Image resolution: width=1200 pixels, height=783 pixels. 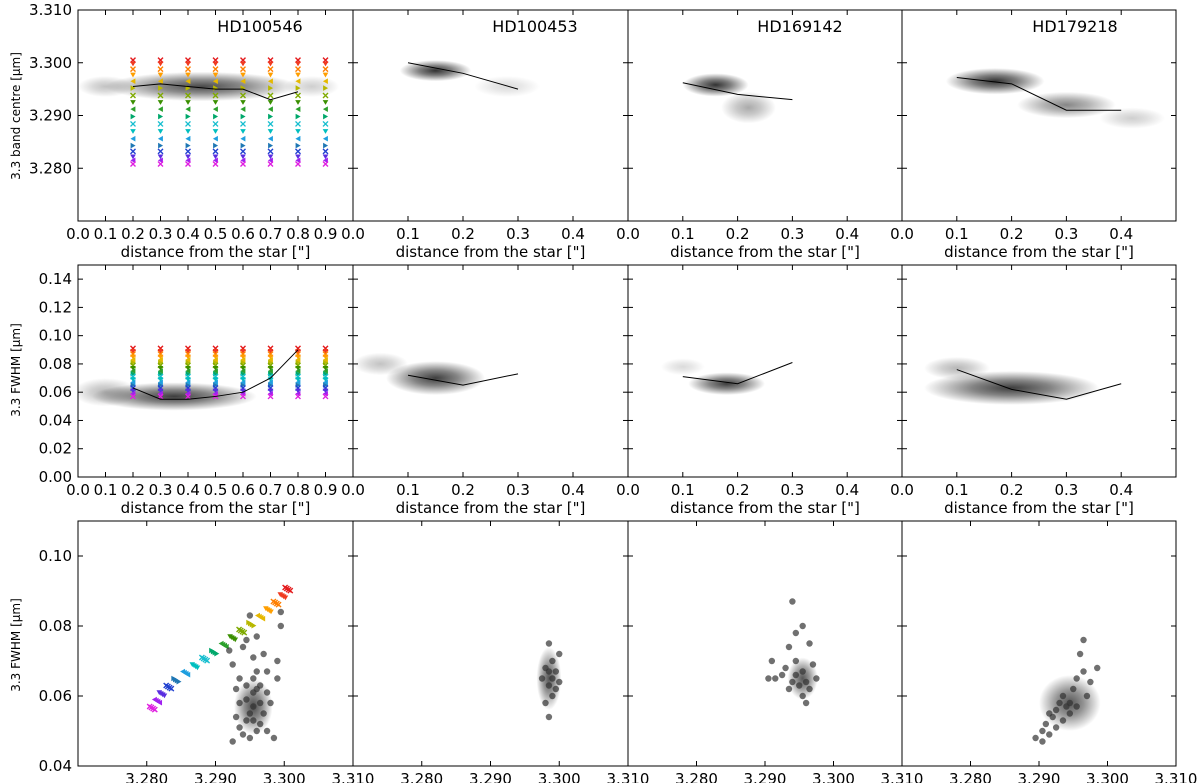 I want to click on xtick-label-r2-c1-0: 3.280, so click(x=421, y=776).